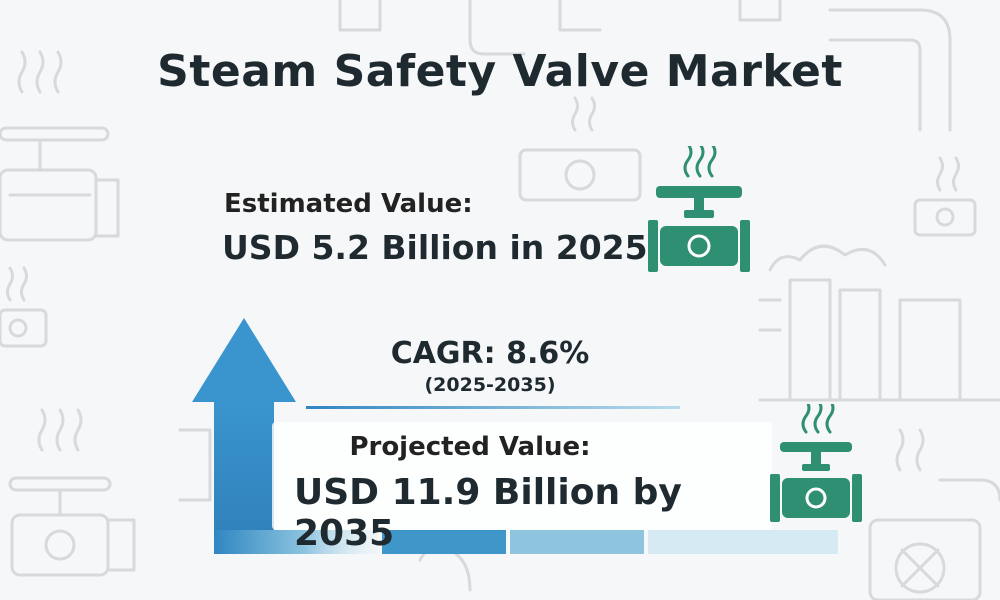 The width and height of the screenshot is (1000, 600). What do you see at coordinates (435, 247) in the screenshot?
I see `estimated-value: USD 5.2 Billion in 2025` at bounding box center [435, 247].